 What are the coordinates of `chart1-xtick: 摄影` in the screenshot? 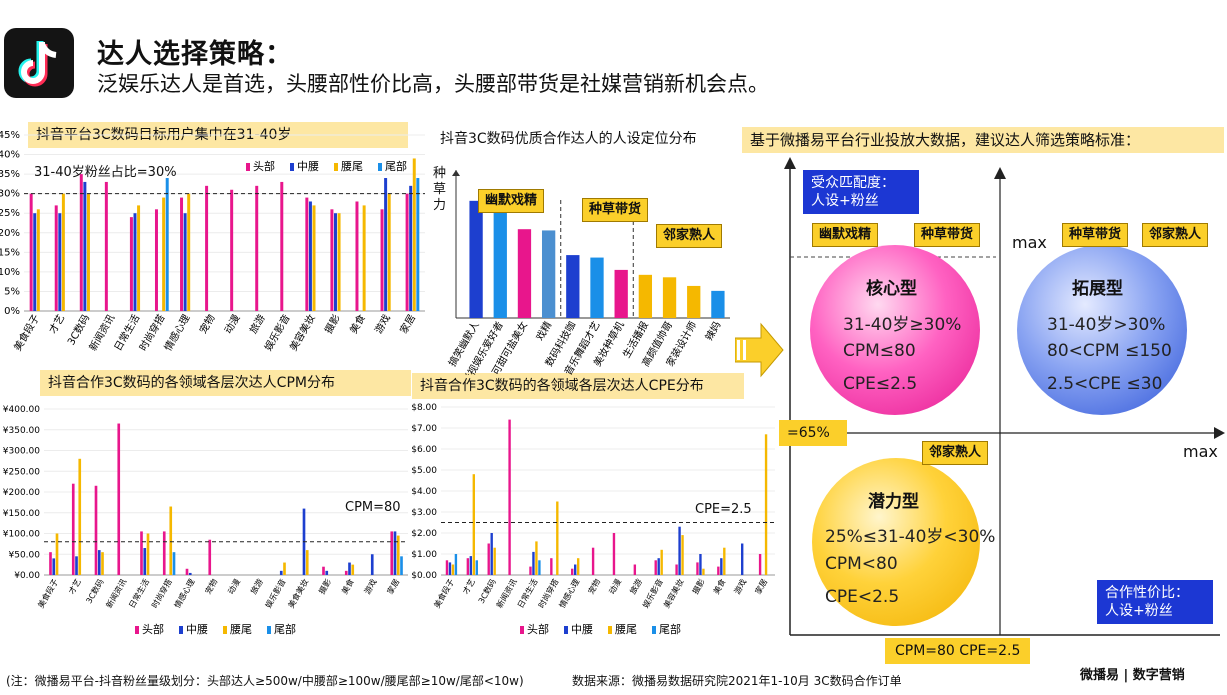 It's located at (332, 324).